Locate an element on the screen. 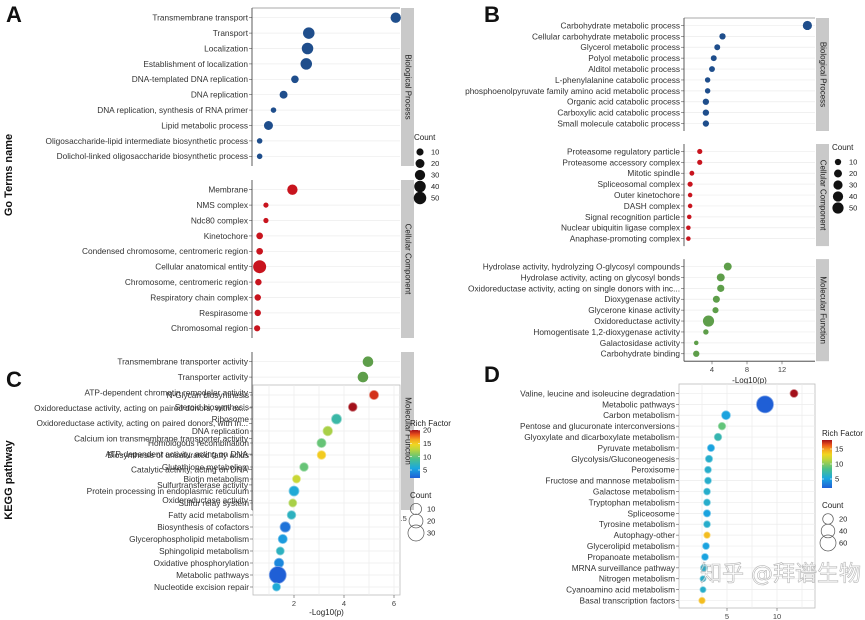 The height and width of the screenshot is (620, 865). term-label: Dioxygenase activity is located at coordinates (642, 299).